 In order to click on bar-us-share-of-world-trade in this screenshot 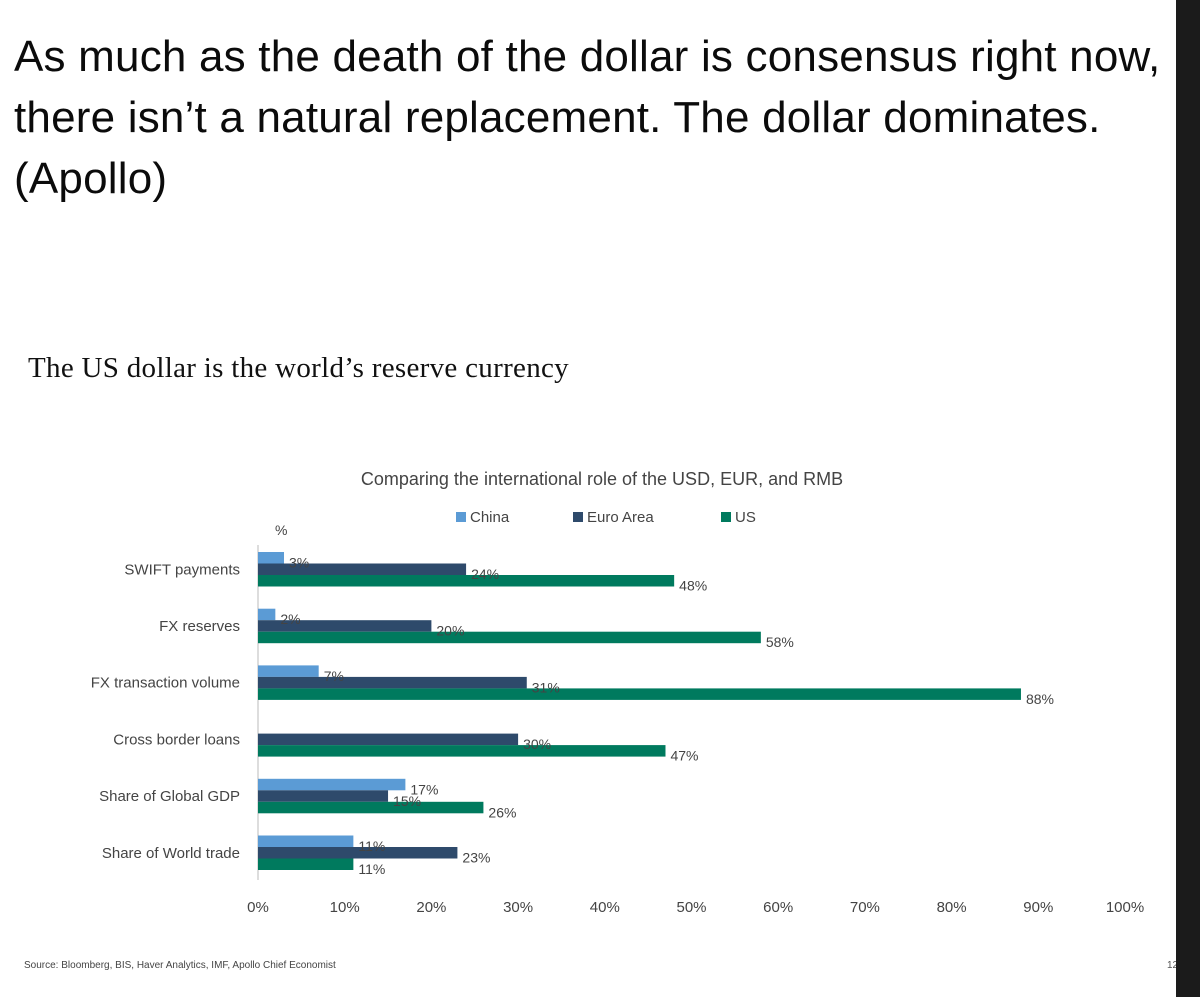, I will do `click(306, 864)`.